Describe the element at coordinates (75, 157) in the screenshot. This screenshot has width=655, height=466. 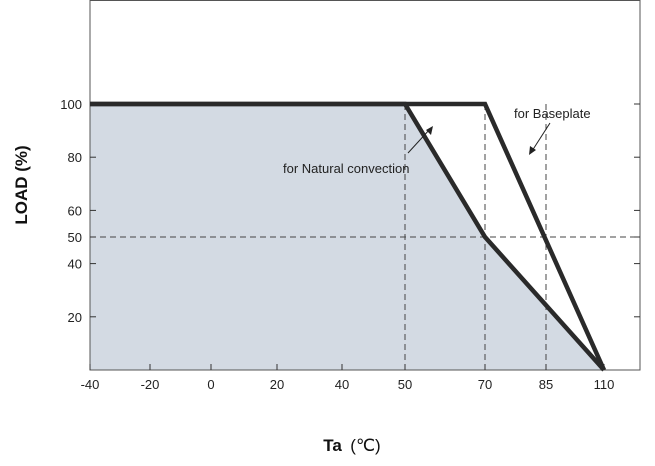
I see `y-tick-label: 80` at that location.